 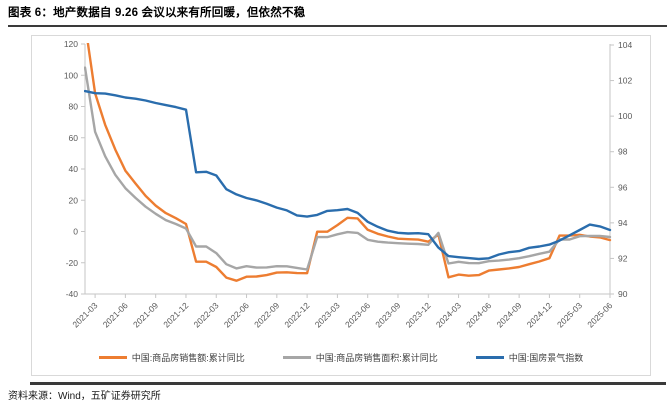 I want to click on left-axis-tick-label: 20, so click(x=74, y=200).